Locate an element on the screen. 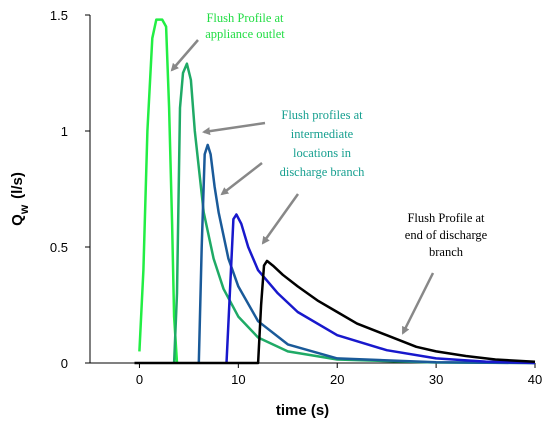 Image resolution: width=550 pixels, height=426 pixels. y-tick-label: 0.5 is located at coordinates (59, 247).